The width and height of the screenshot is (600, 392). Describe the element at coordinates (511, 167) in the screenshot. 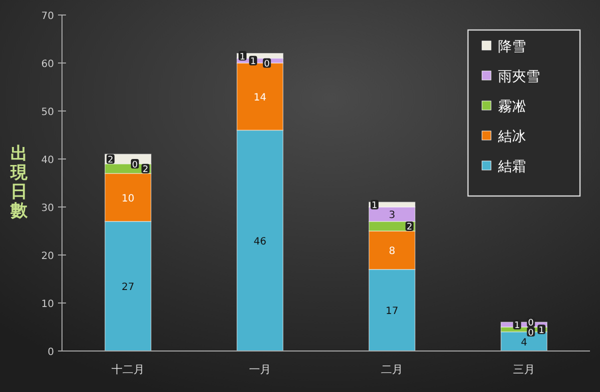

I see `legend-label: 結霜` at that location.